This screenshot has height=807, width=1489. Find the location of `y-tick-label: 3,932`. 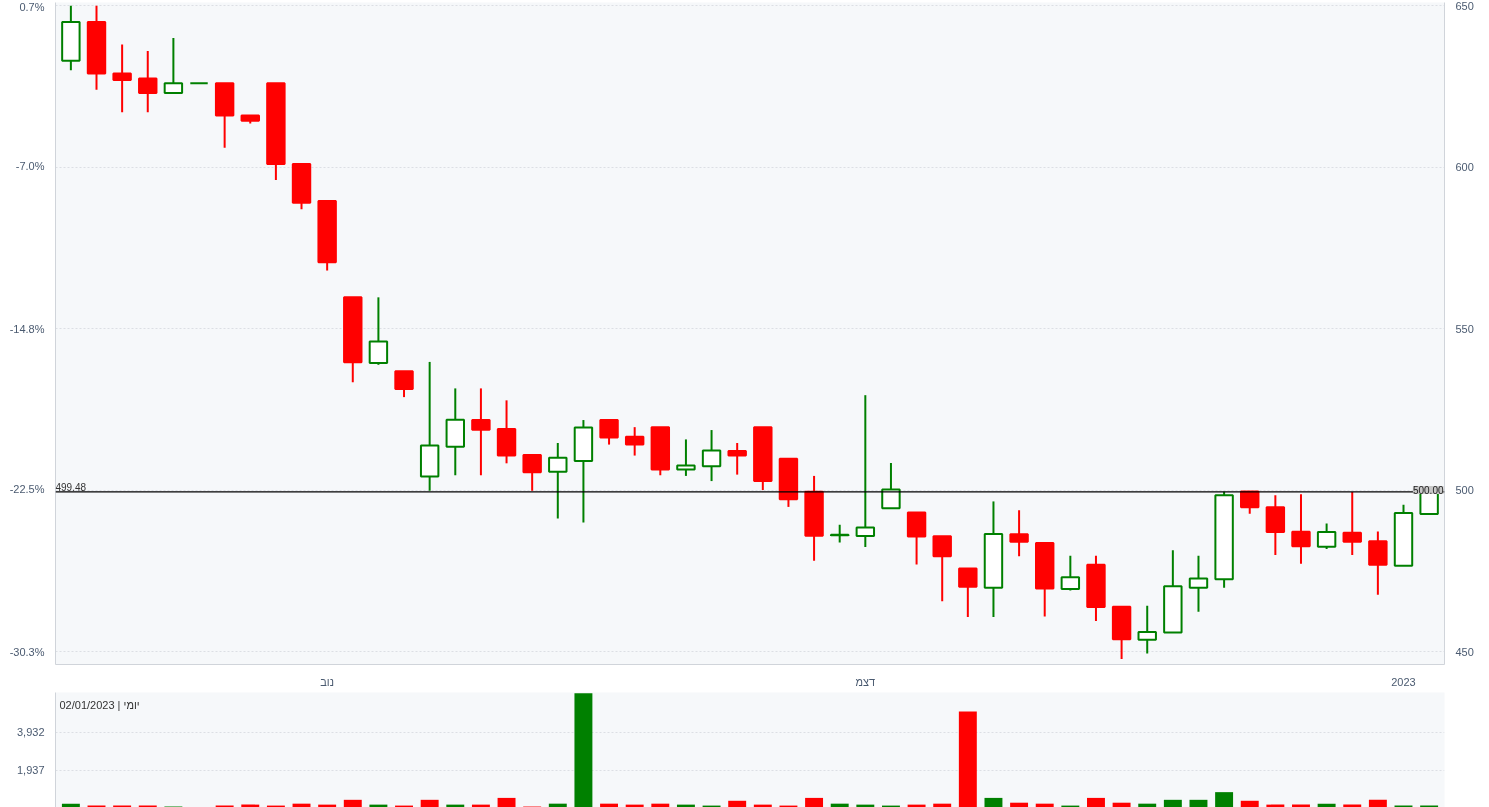

y-tick-label: 3,932 is located at coordinates (30, 732).